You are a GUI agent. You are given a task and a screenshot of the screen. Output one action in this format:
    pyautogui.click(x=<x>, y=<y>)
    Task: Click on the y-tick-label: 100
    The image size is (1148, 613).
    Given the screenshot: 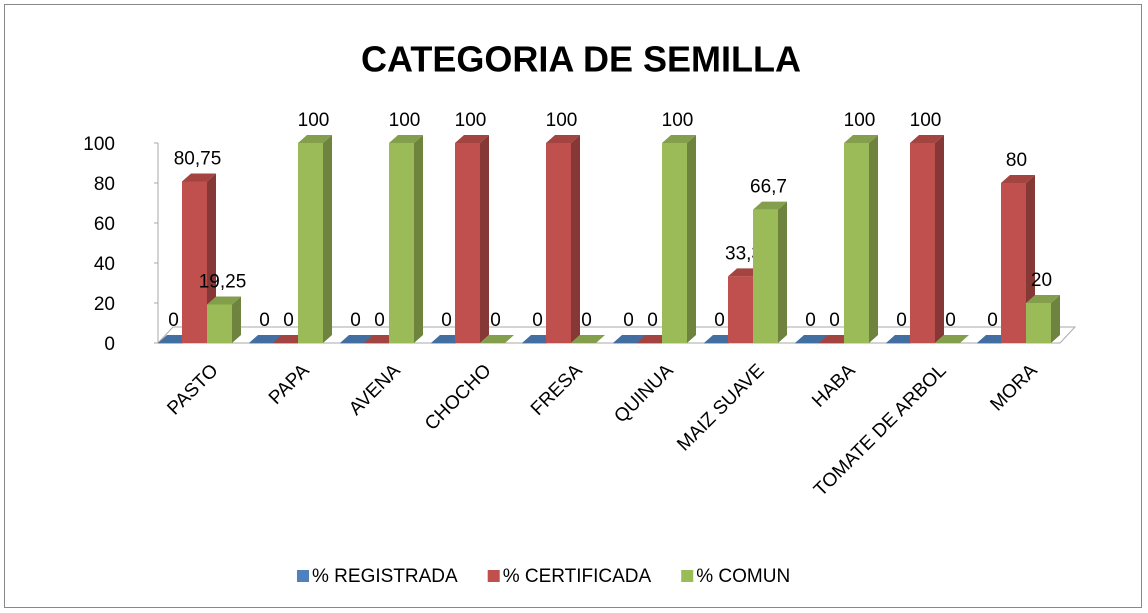 What is the action you would take?
    pyautogui.click(x=99, y=144)
    